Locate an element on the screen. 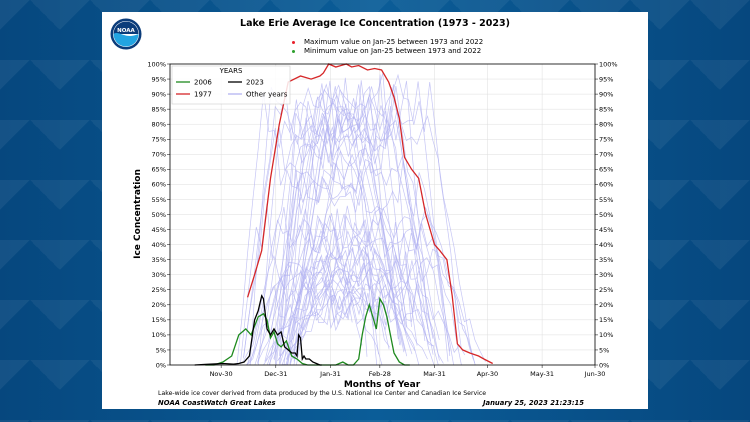 This screenshot has height=422, width=750. y-tick-label: 85% is located at coordinates (159, 109).